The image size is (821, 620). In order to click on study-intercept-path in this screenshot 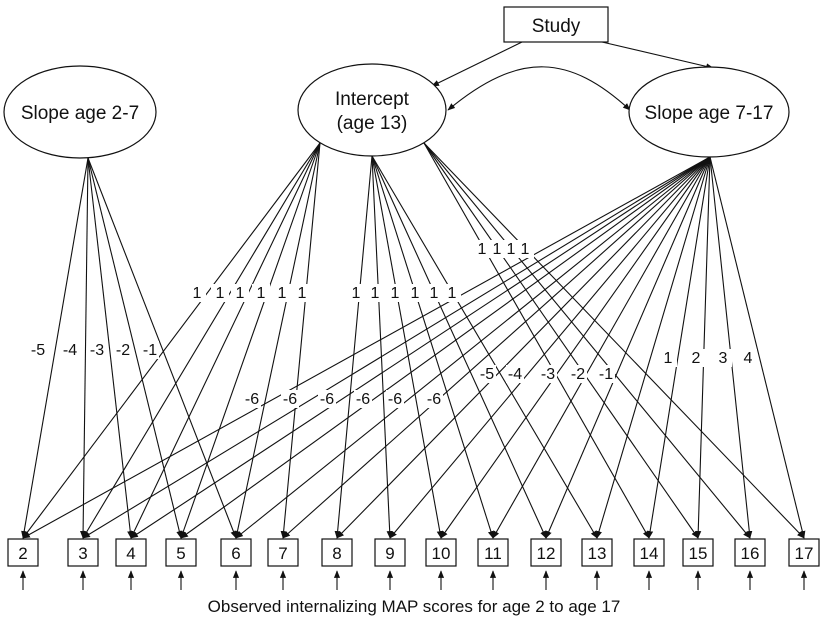, I will do `click(477, 64)`.